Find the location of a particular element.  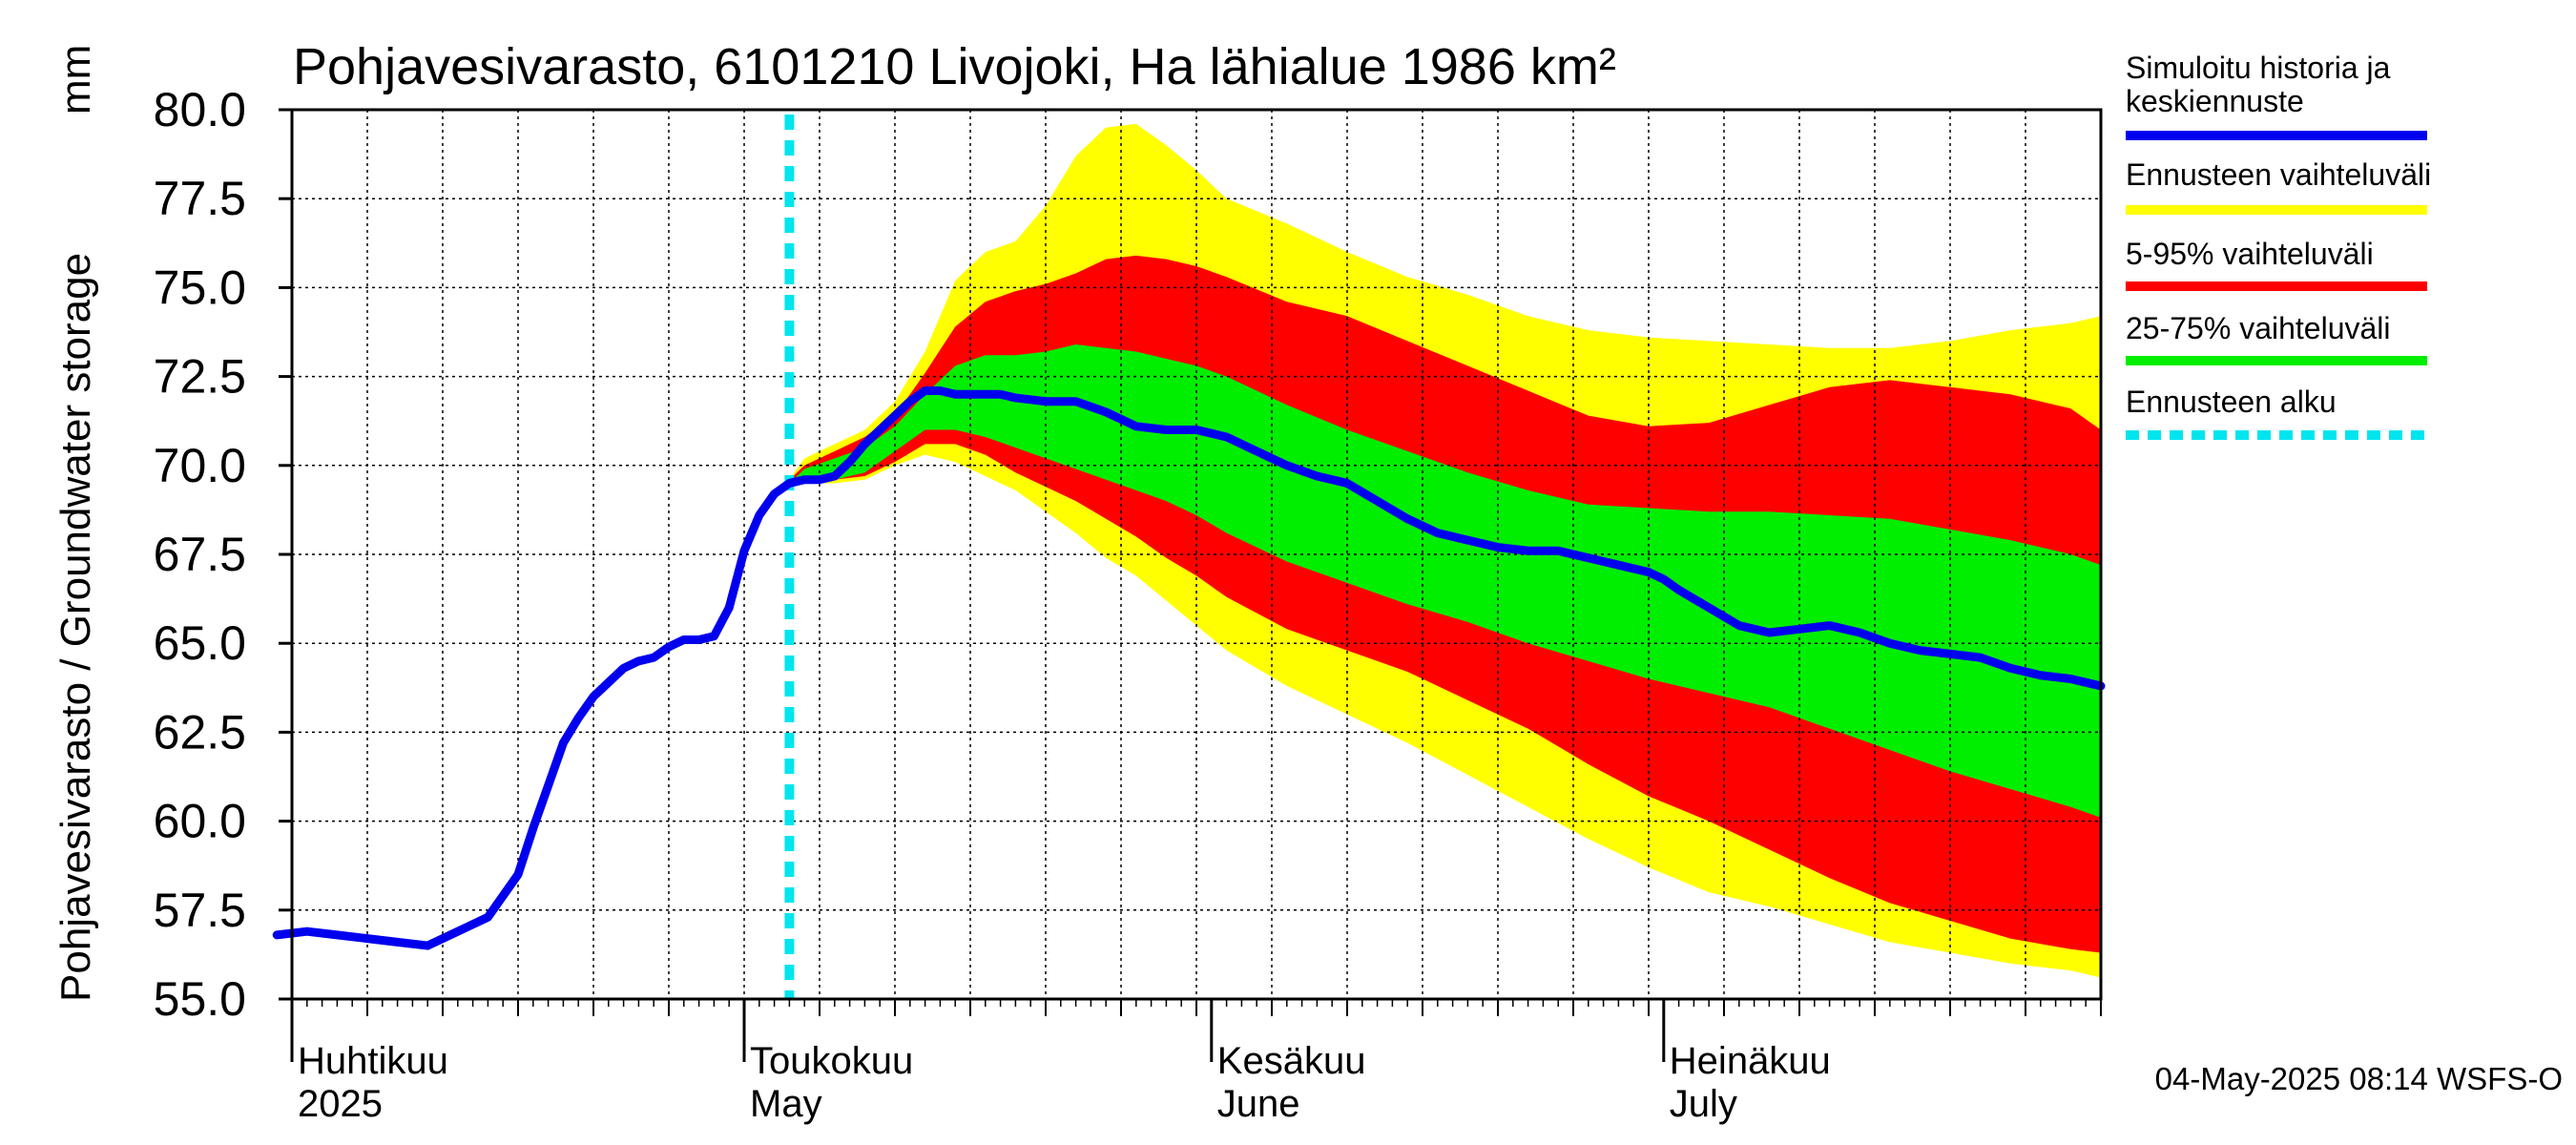

month-label-en-2: June is located at coordinates (1258, 1104).